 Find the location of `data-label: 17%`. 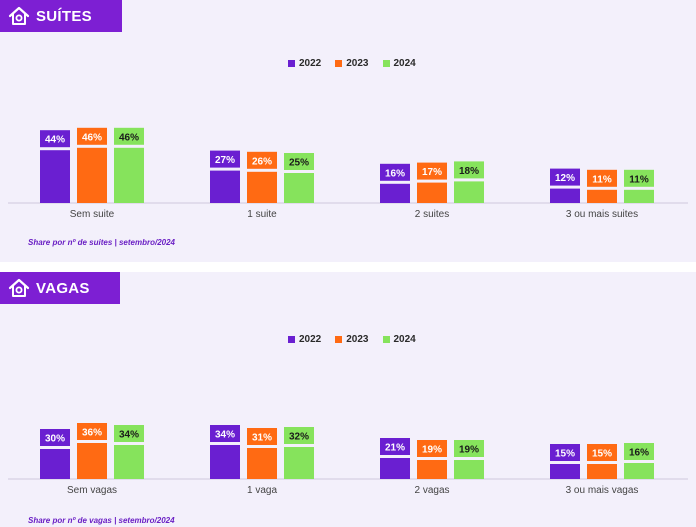

data-label: 17% is located at coordinates (432, 172).